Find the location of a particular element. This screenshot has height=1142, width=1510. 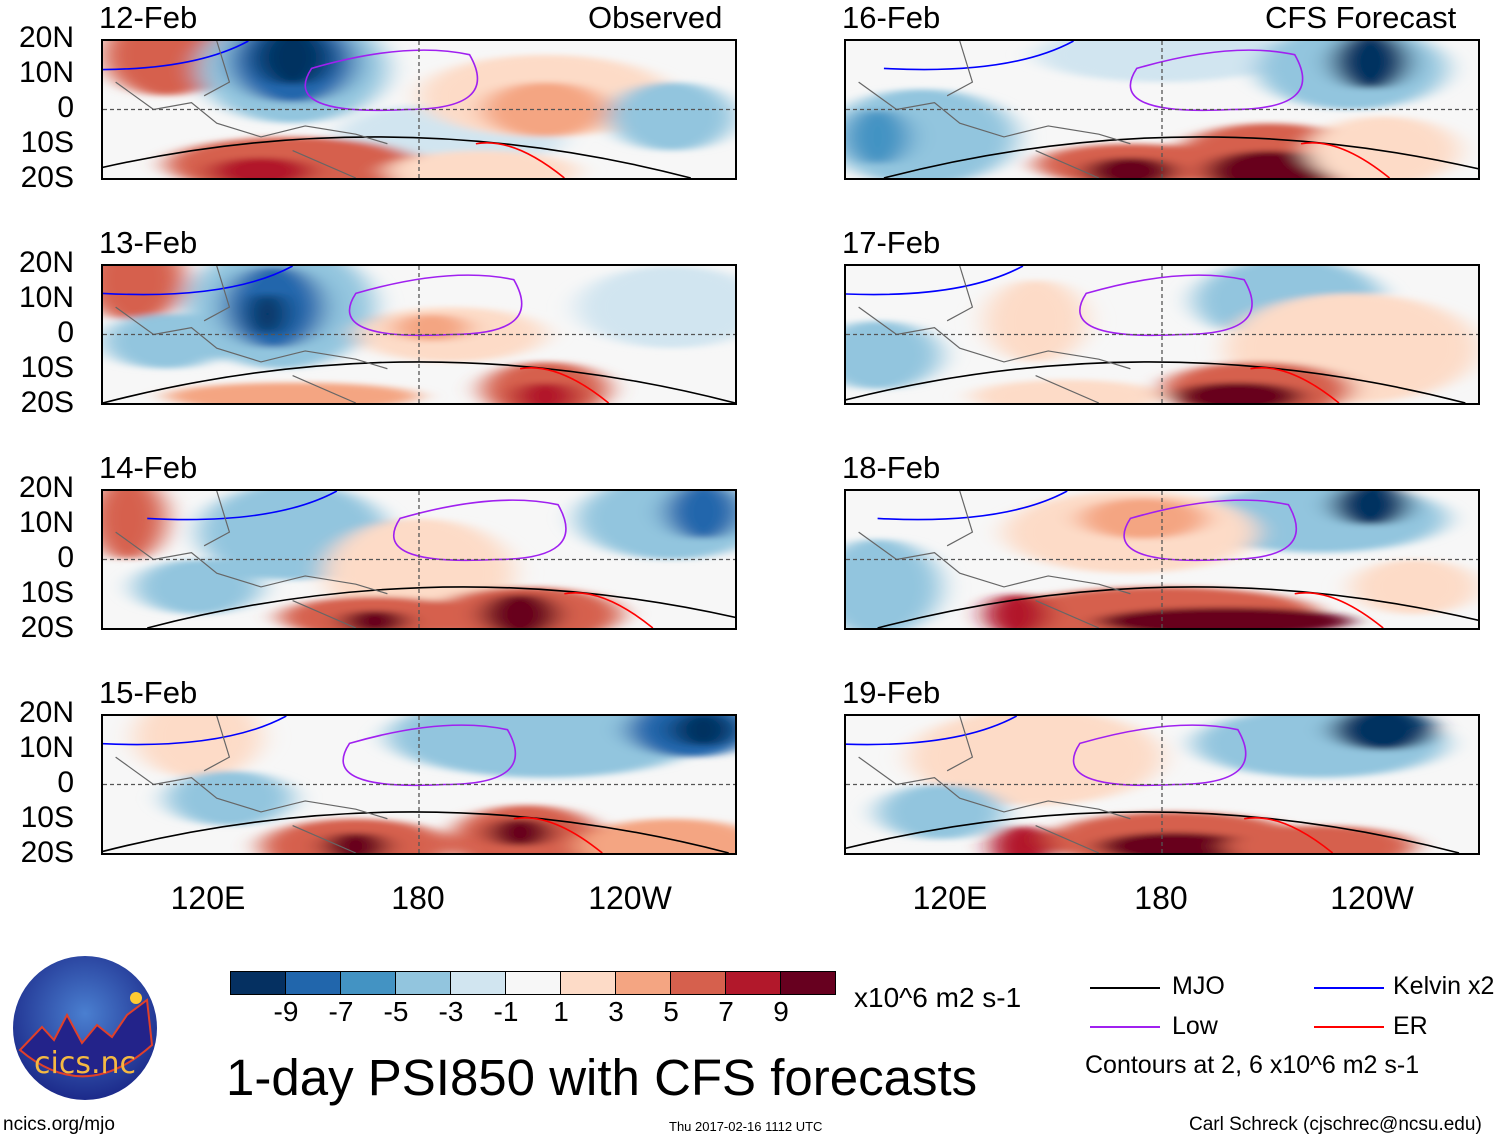

panel-date: 15-Feb is located at coordinates (148, 692).